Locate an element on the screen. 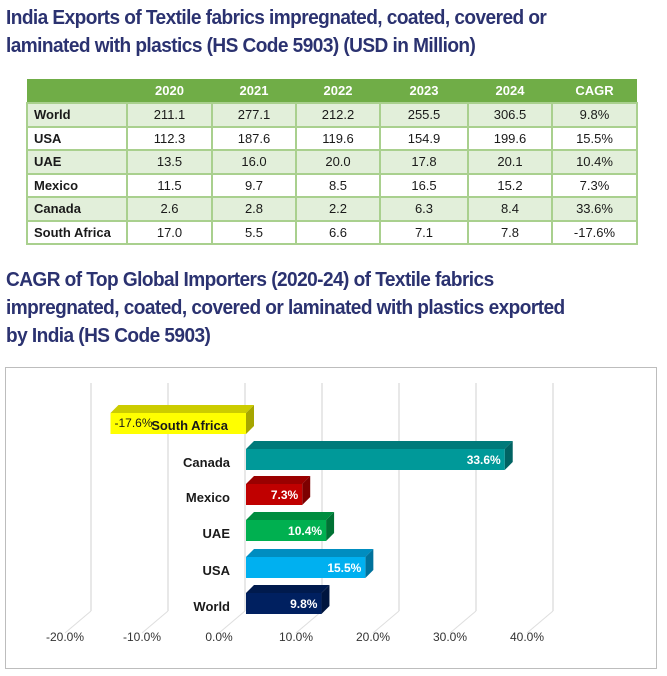 The height and width of the screenshot is (676, 667). table-cell: 9.7 is located at coordinates (254, 185).